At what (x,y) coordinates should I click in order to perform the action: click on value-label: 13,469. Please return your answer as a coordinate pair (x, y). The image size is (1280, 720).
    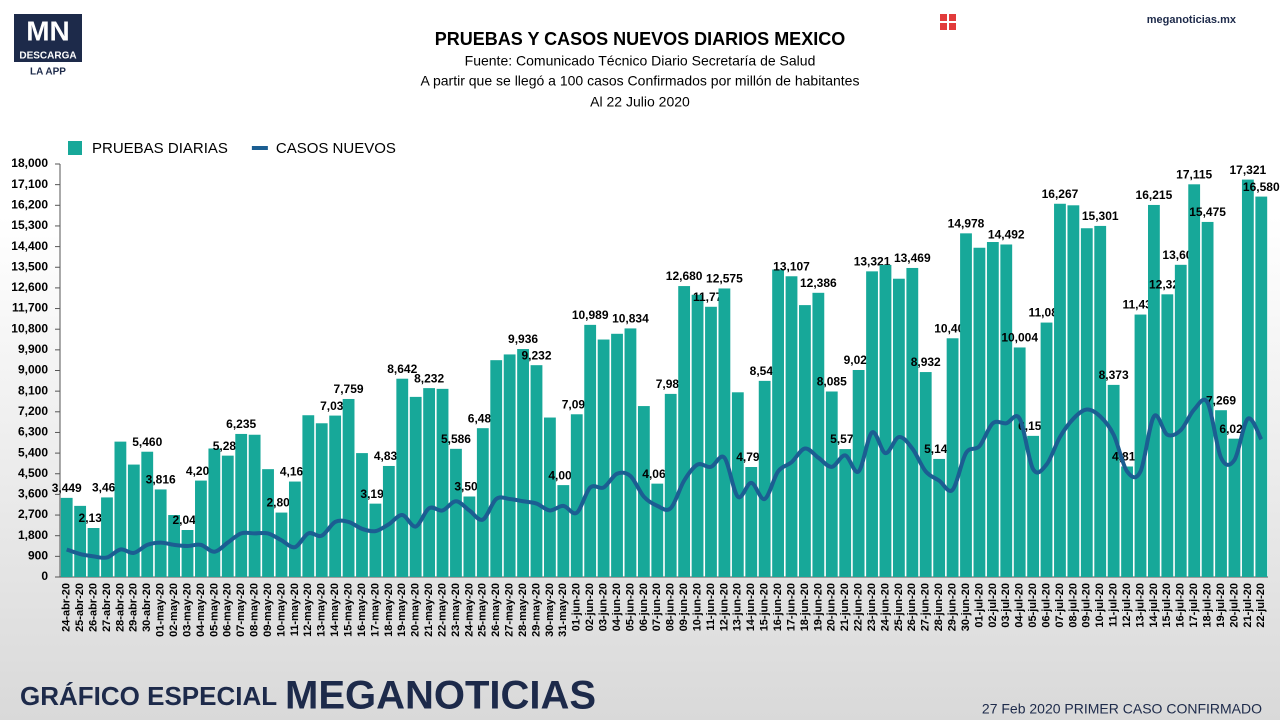
    Looking at the image, I should click on (912, 258).